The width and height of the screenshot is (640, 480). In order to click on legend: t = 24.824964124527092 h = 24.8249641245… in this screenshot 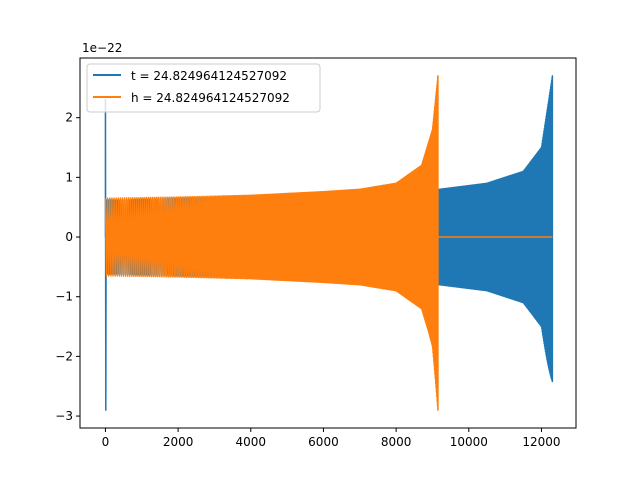, I will do `click(203, 88)`.